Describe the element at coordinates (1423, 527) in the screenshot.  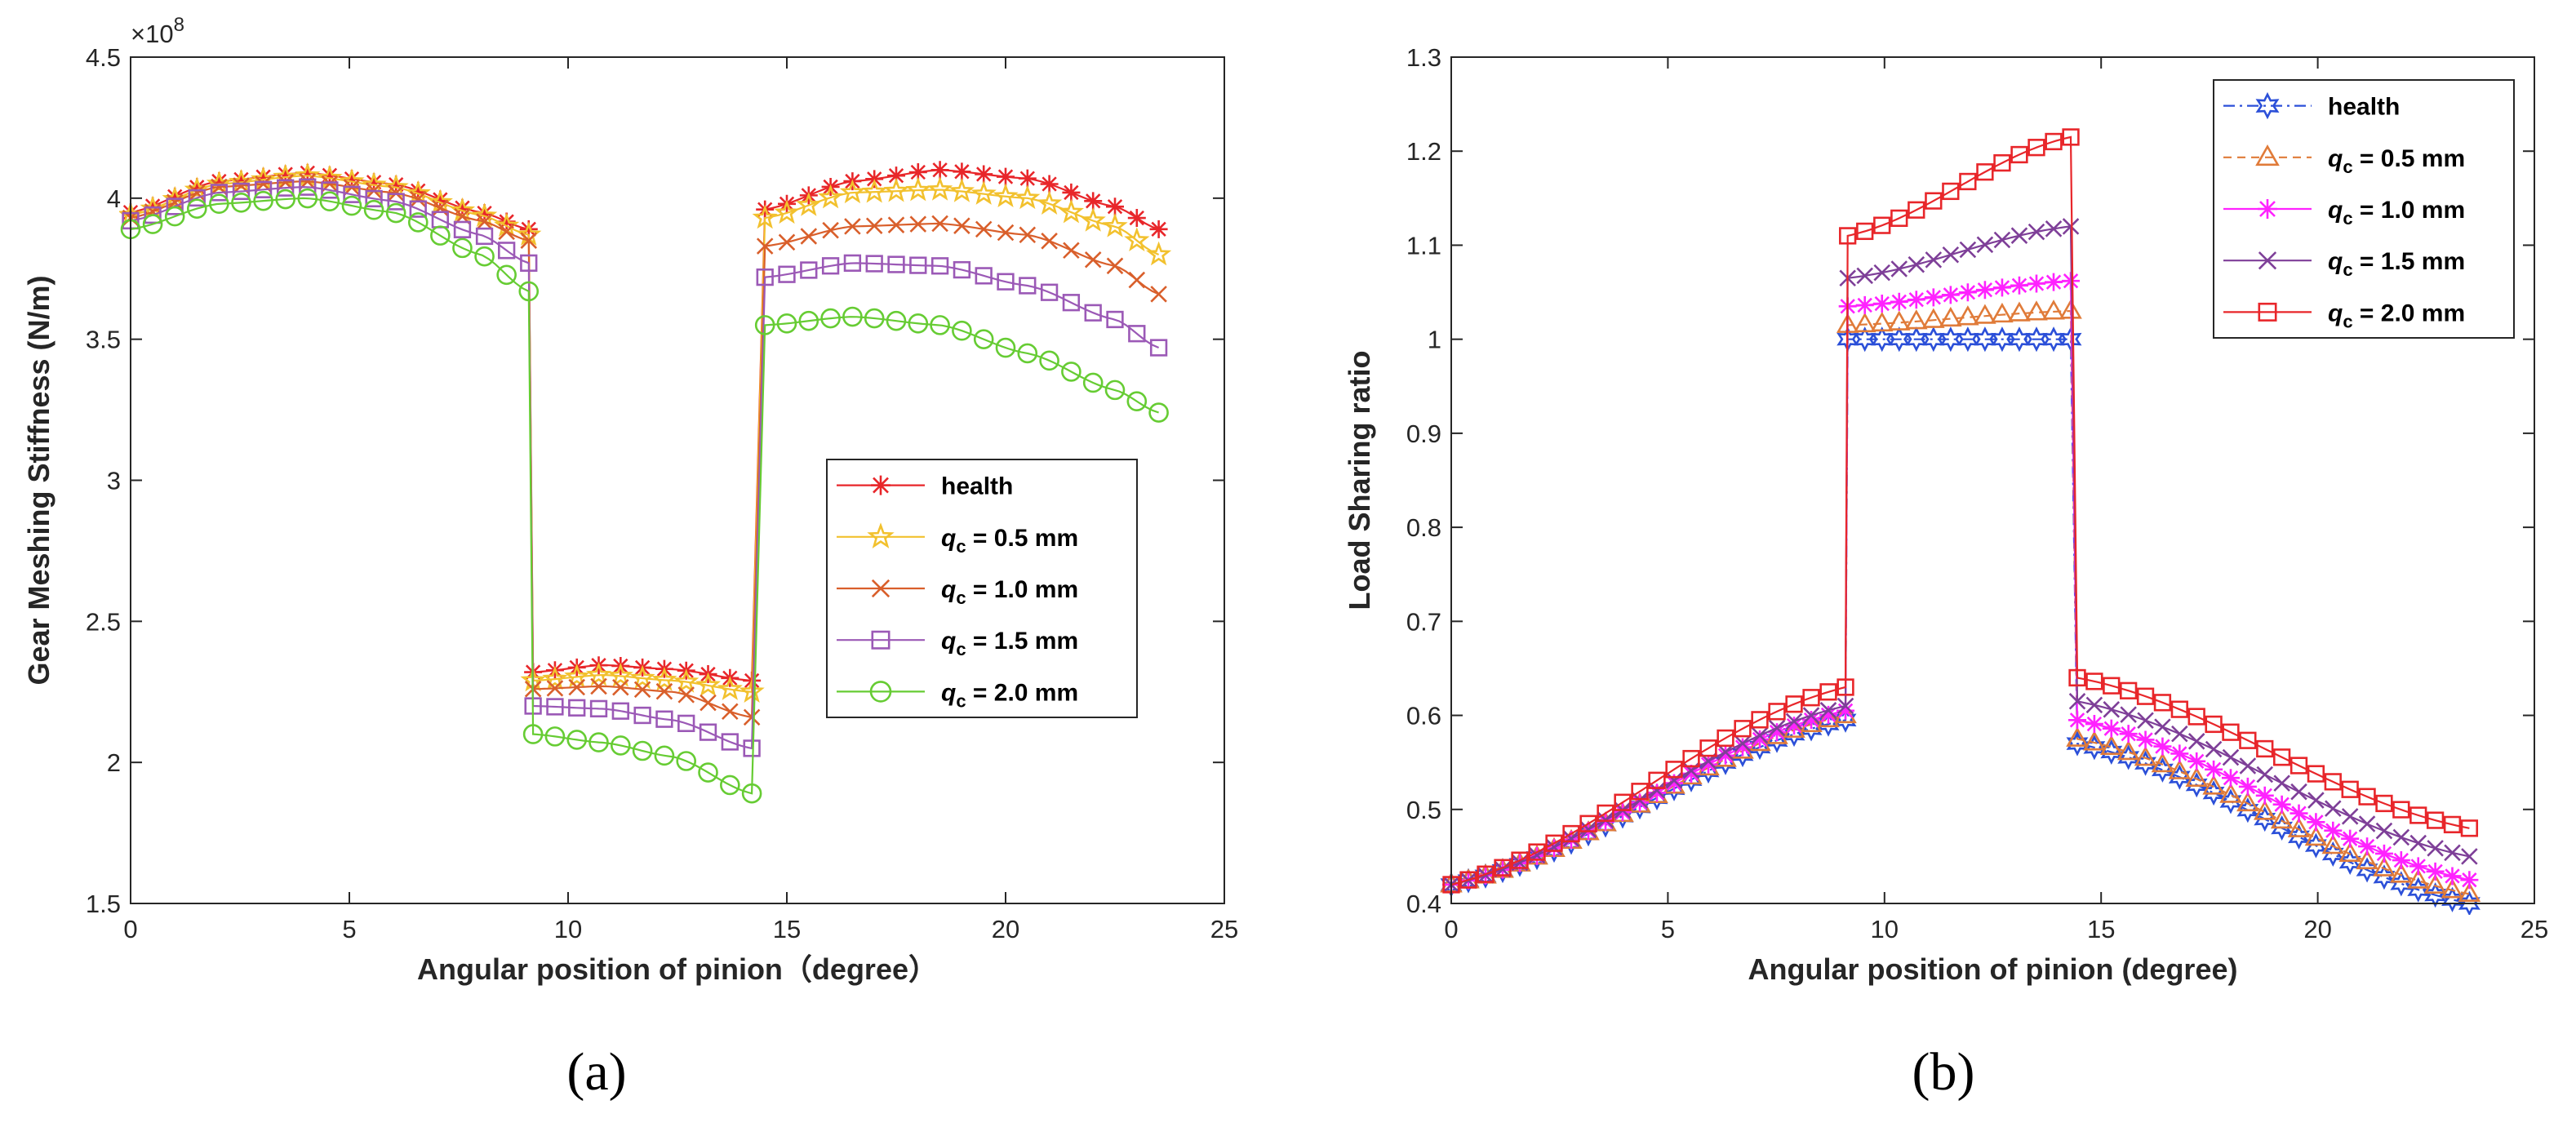
I see `y-tick-label: 0.8` at that location.